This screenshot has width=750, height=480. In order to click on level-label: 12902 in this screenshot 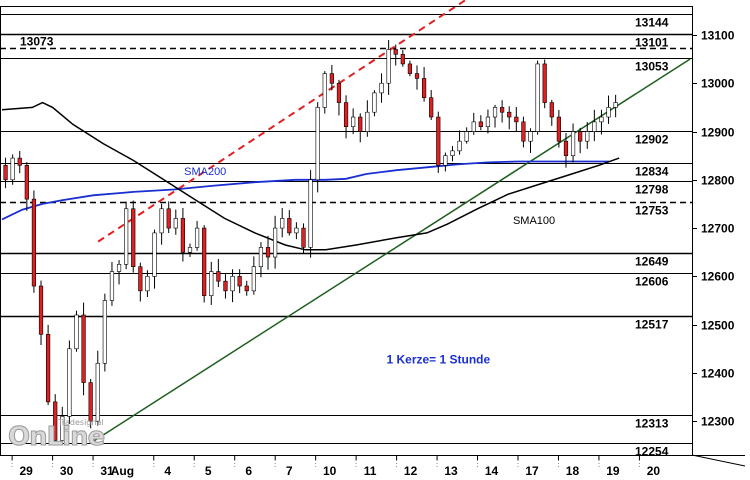, I will do `click(652, 140)`.